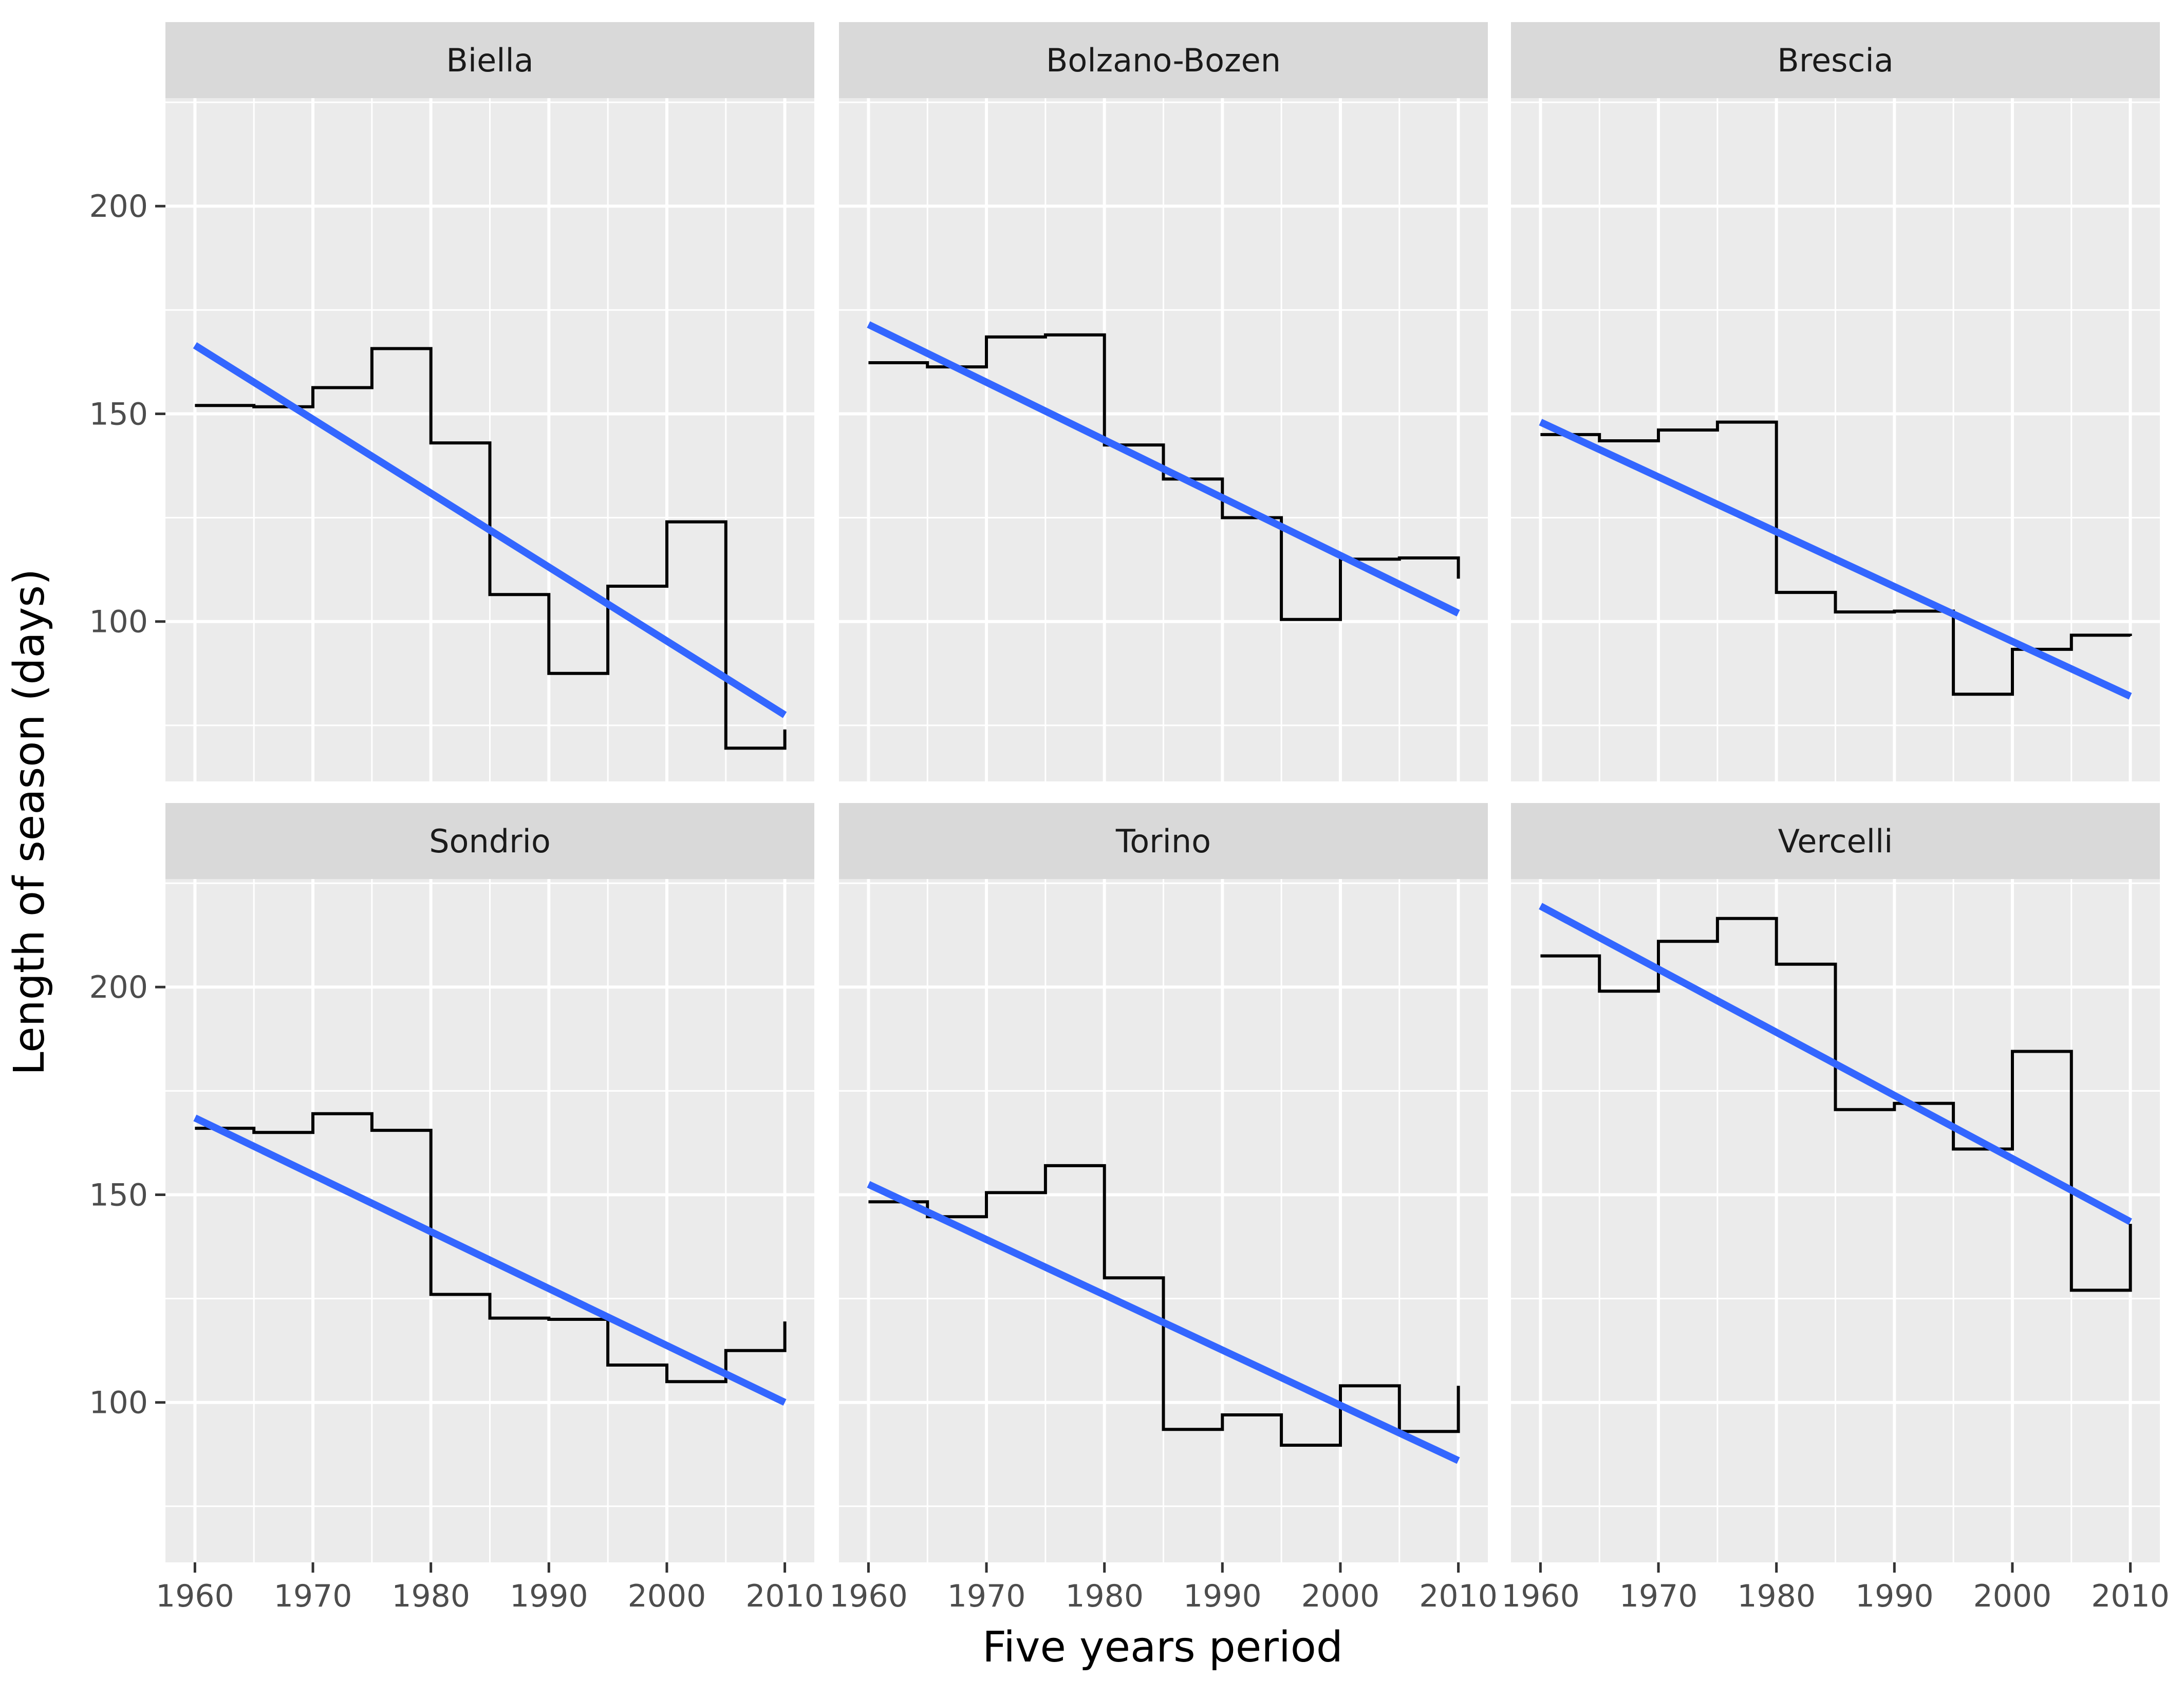 This screenshot has width=2184, height=1699. I want to click on y-axes-layer: 100 150 200 100 150 200, so click(127, 805).